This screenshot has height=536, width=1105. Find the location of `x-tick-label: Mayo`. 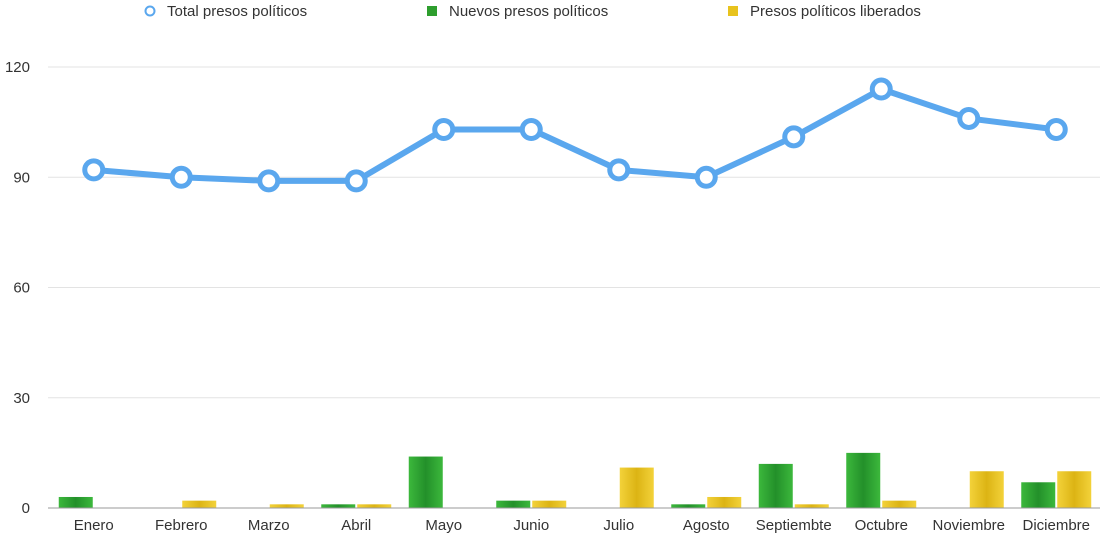

x-tick-label: Mayo is located at coordinates (443, 525).